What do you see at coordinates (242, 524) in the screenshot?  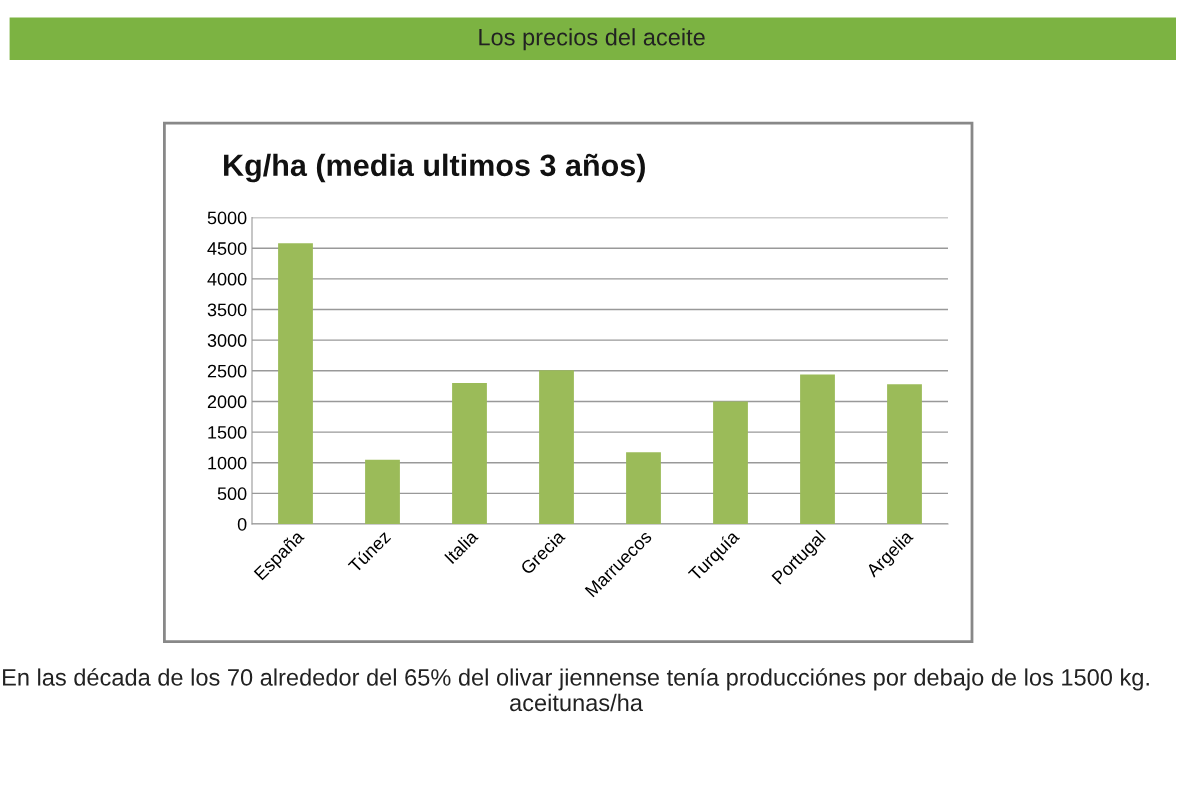 I see `y-tick-label: 0` at bounding box center [242, 524].